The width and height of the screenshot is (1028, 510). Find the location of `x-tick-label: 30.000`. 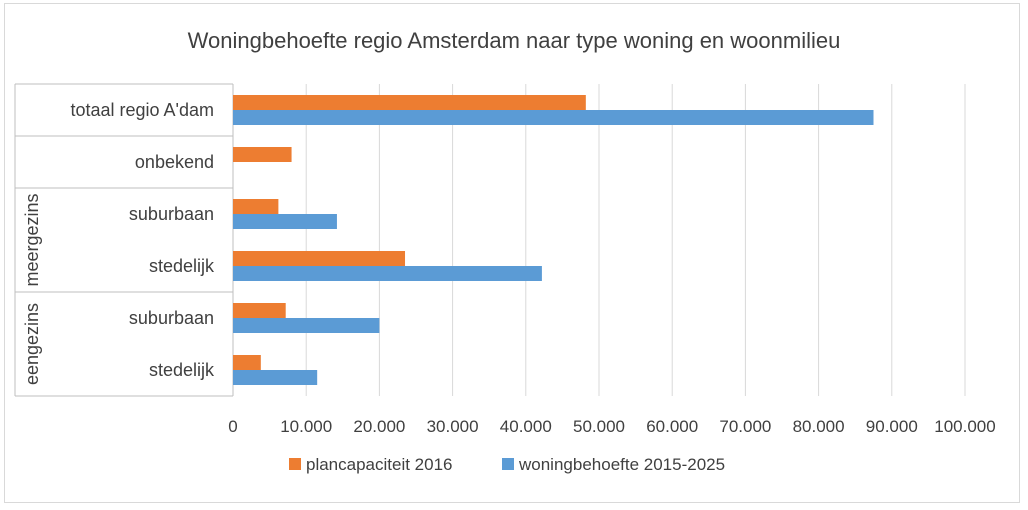

x-tick-label: 30.000 is located at coordinates (453, 426).